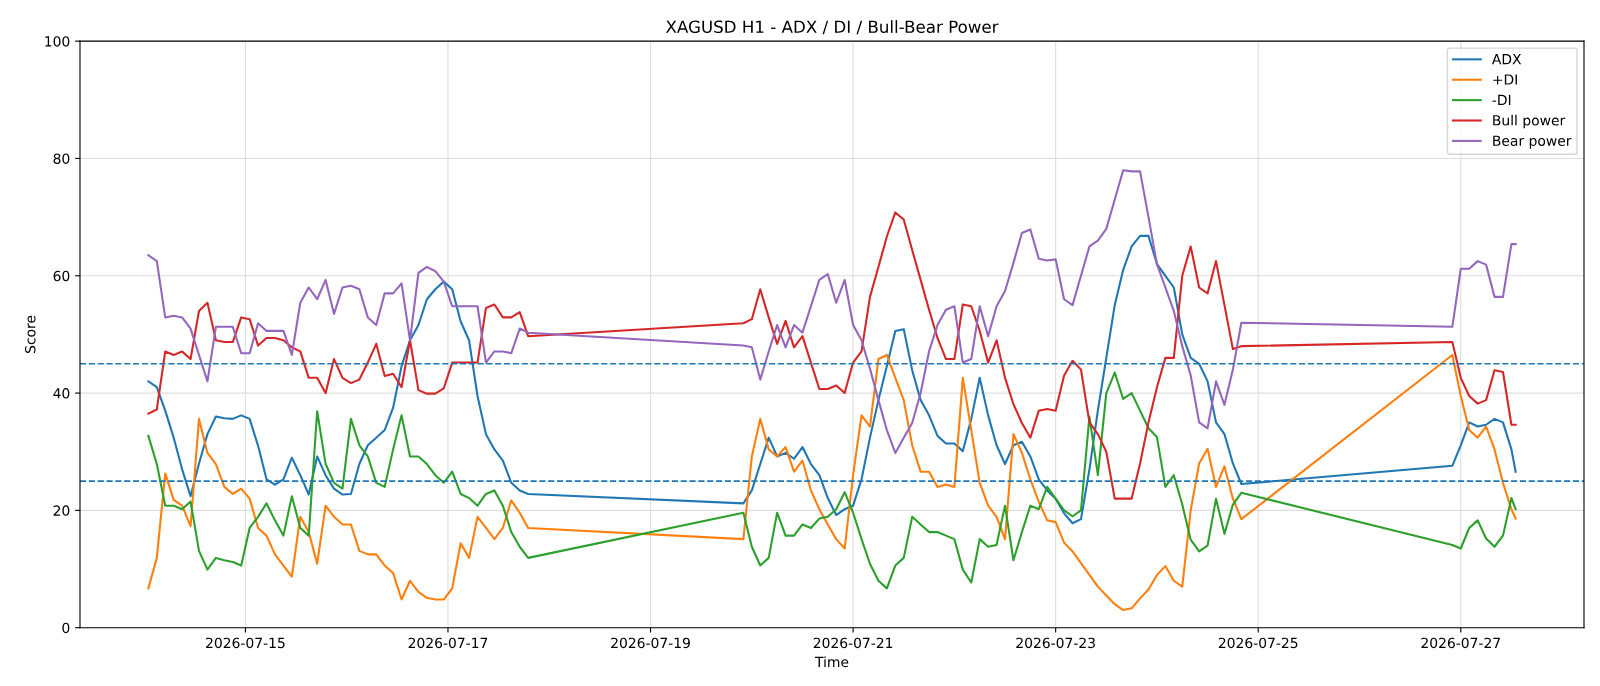 This screenshot has height=686, width=1600. I want to click on x-tick-label: 2026-07-19, so click(650, 643).